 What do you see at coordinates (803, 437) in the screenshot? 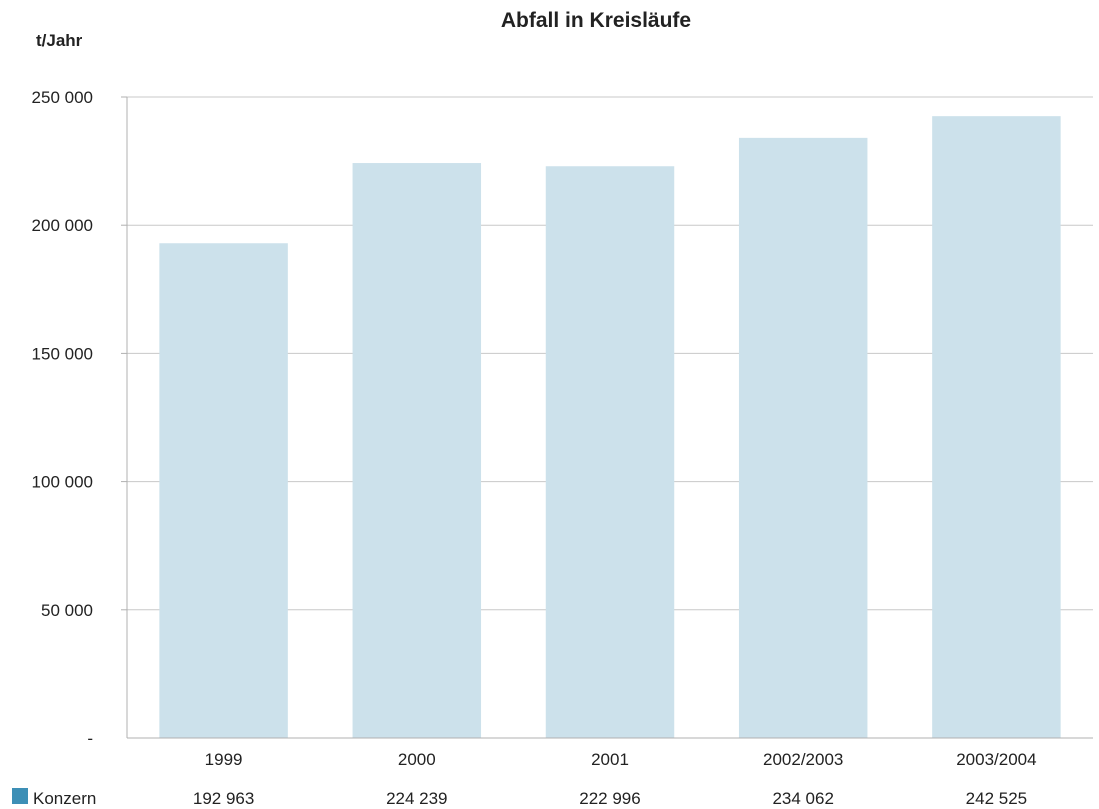
I see `bar-2002-2003` at bounding box center [803, 437].